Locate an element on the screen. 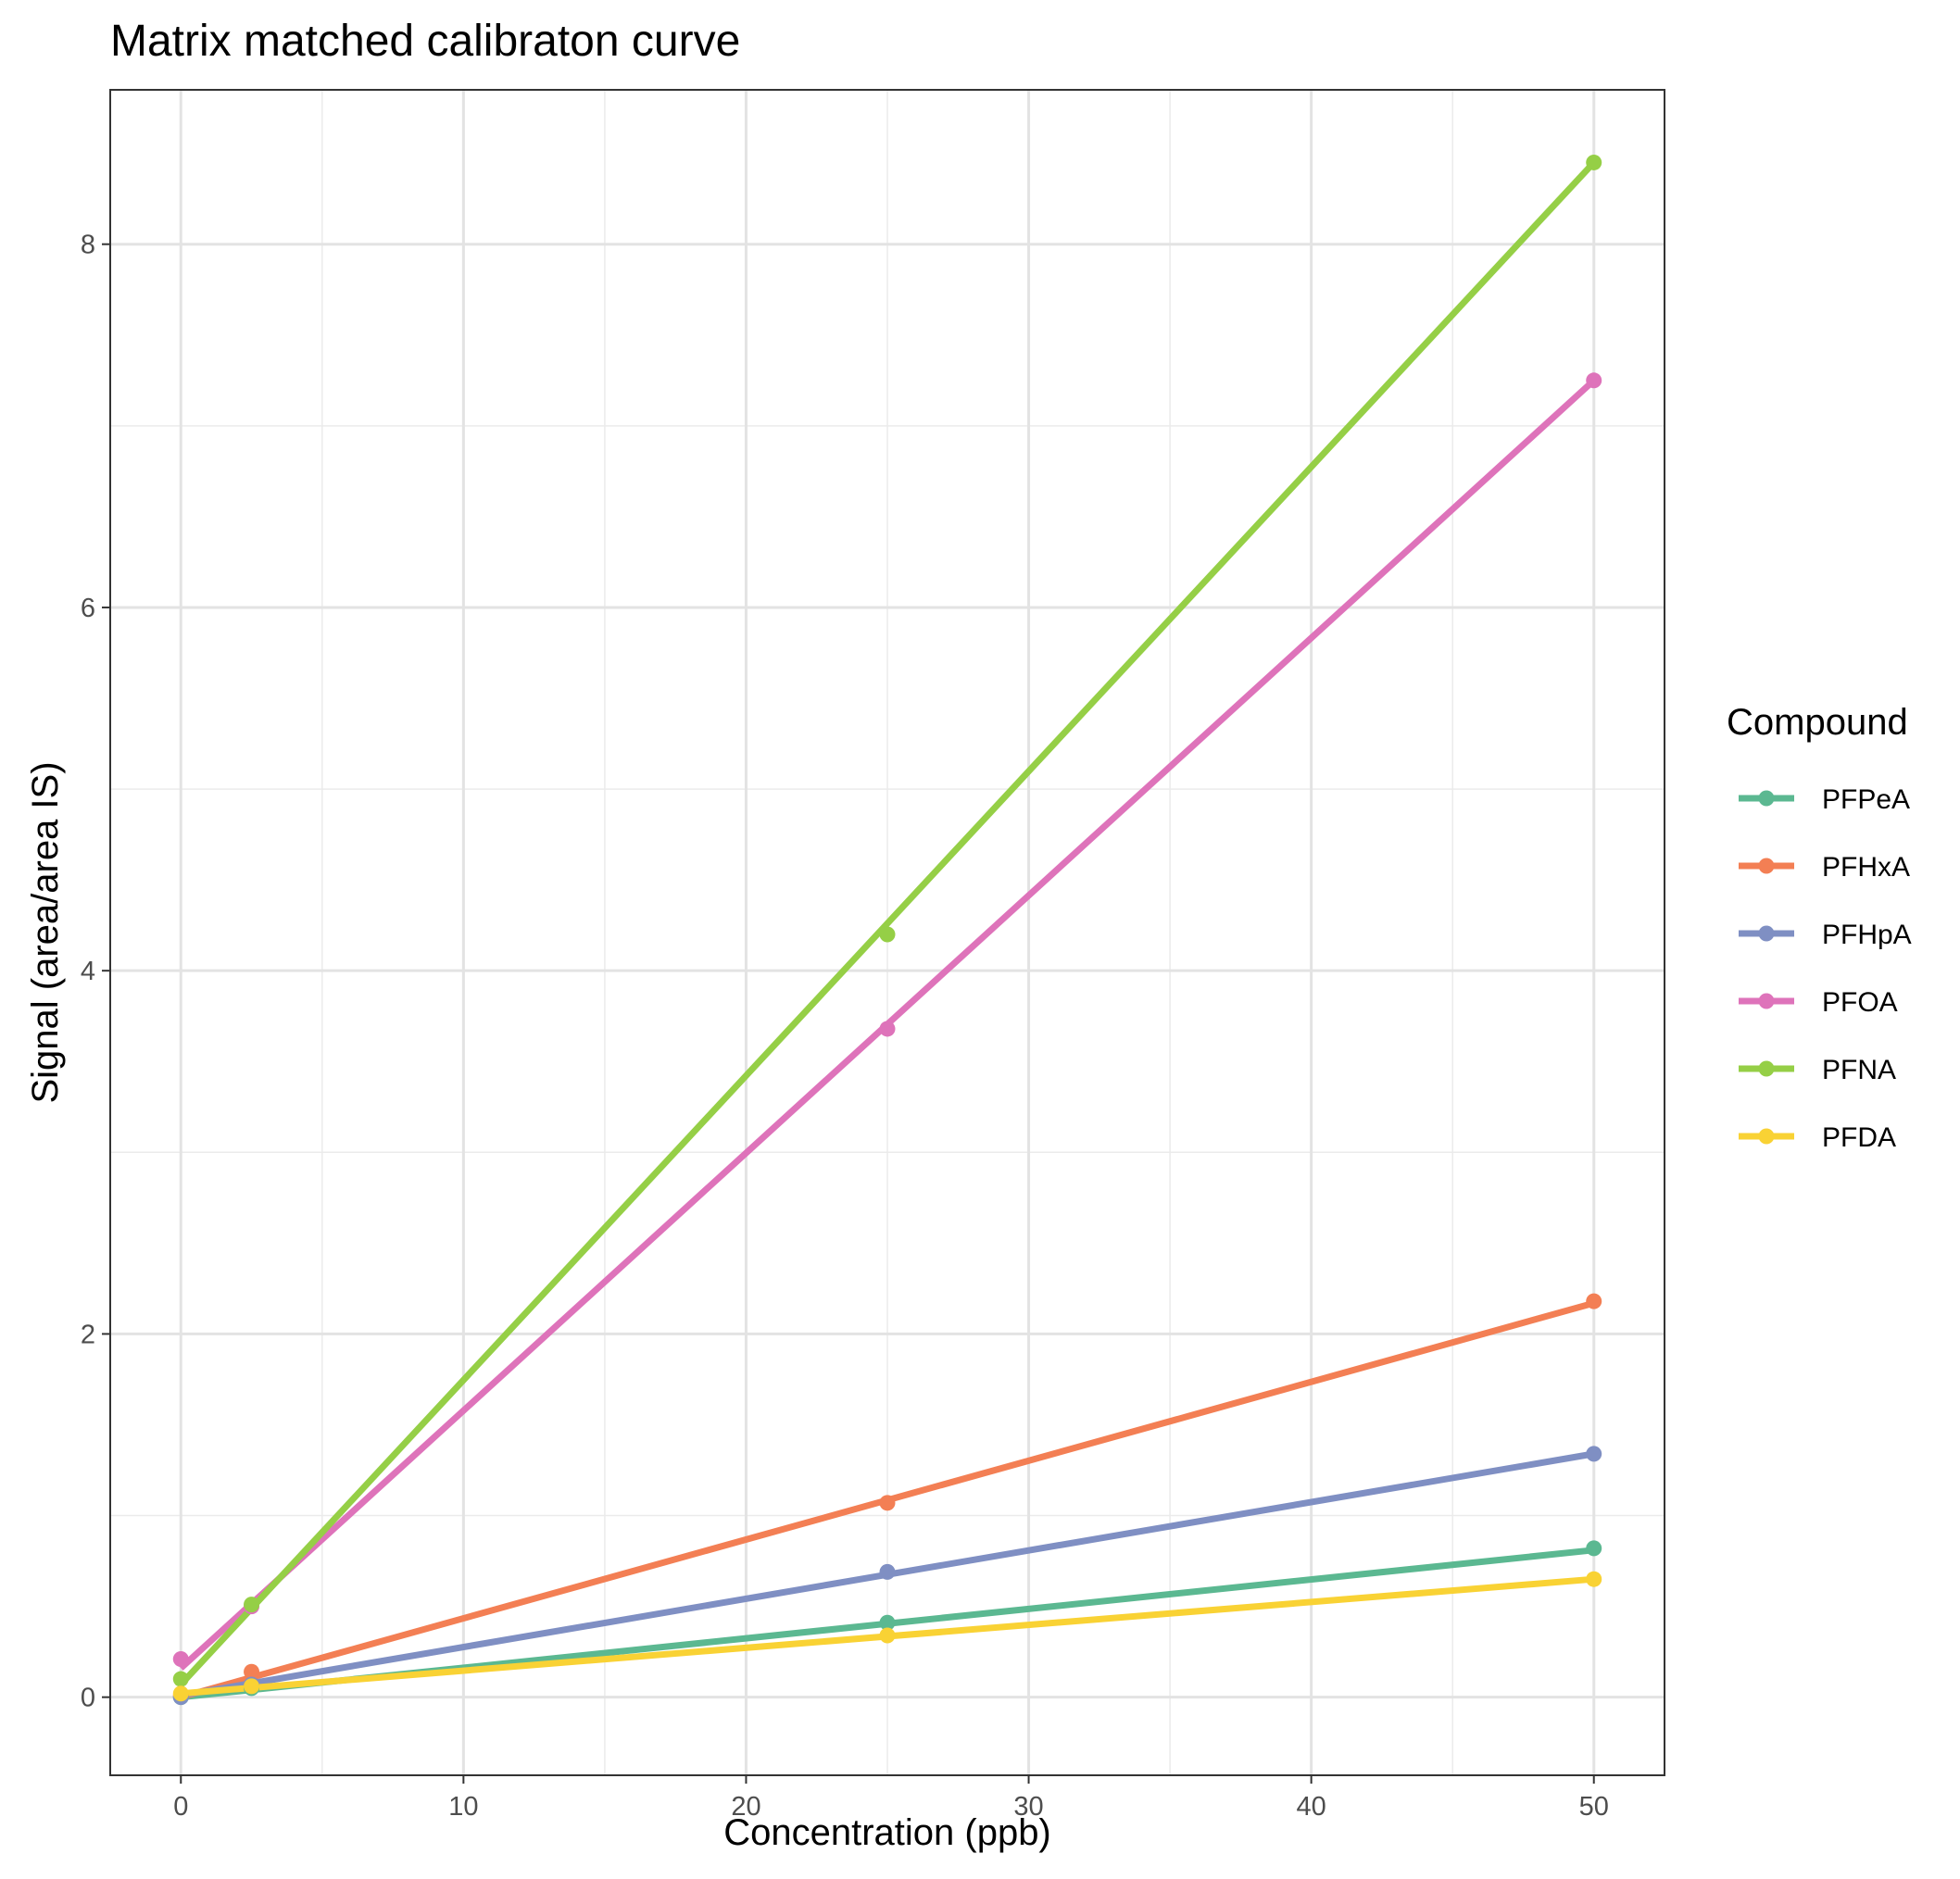 The width and height of the screenshot is (1960, 1879). legend-item-pfpea: PFPeA is located at coordinates (1825, 799).